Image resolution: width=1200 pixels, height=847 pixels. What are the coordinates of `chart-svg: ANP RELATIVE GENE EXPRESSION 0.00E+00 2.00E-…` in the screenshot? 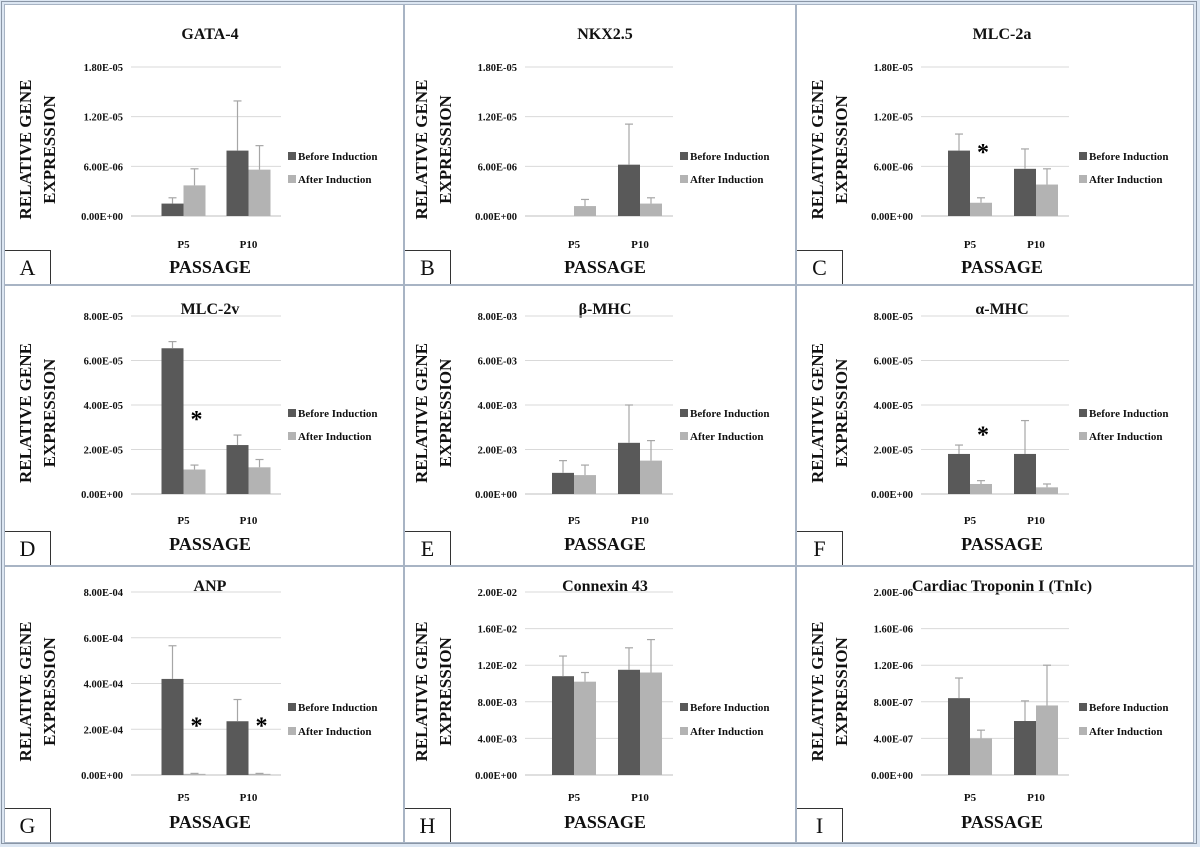 It's located at (197, 705).